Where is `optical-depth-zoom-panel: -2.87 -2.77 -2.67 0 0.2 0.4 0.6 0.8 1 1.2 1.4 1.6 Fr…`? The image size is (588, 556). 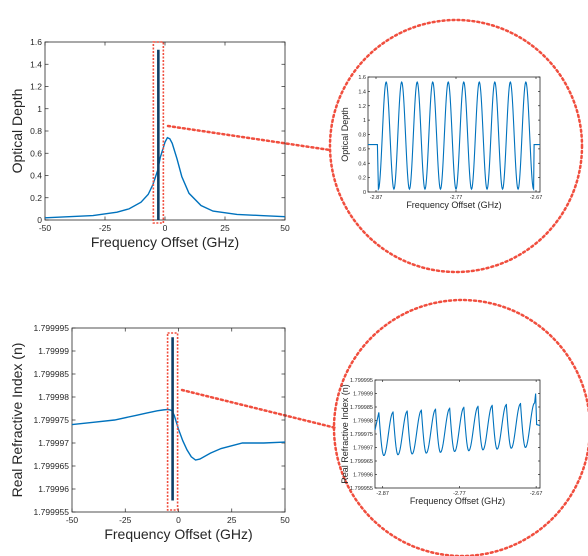
optical-depth-zoom-panel: -2.87 -2.77 -2.67 0 0.2 0.4 0.6 0.8 1 1.2 1.4 1.6 Fr… is located at coordinates (441, 142).